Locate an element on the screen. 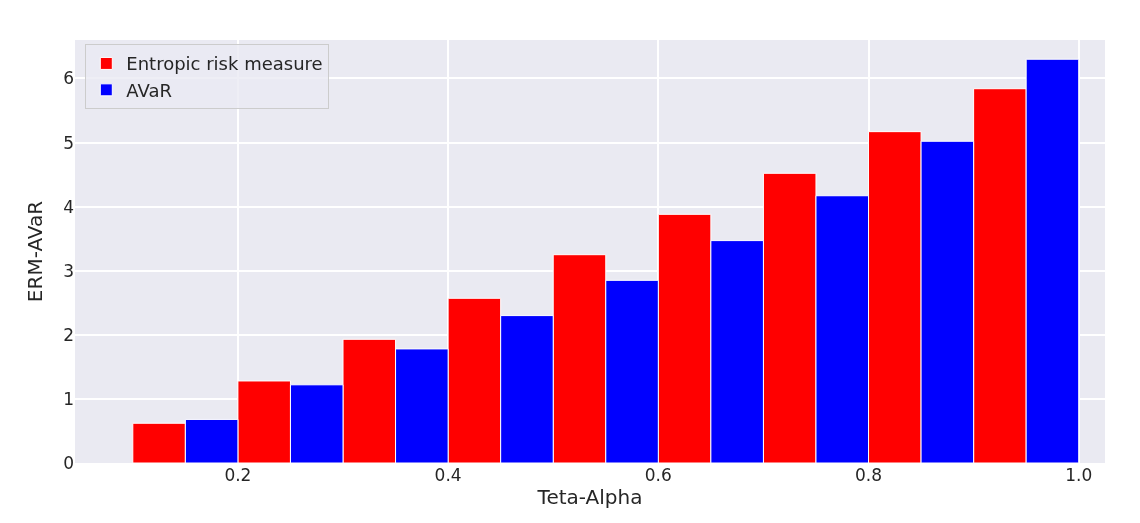 Image resolution: width=1140 pixels, height=523 pixels. y-tick-label: 2 is located at coordinates (68, 334).